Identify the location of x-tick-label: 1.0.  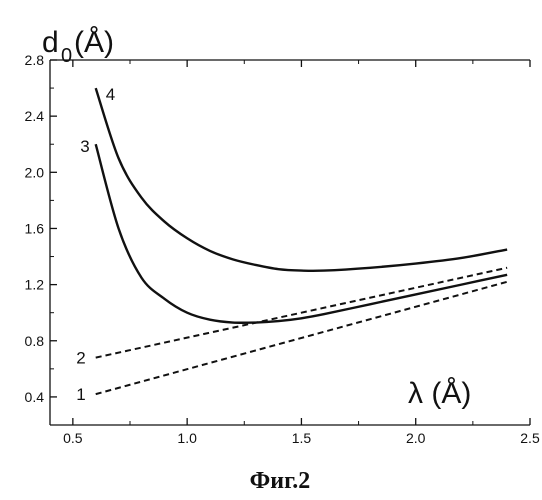
(187, 438).